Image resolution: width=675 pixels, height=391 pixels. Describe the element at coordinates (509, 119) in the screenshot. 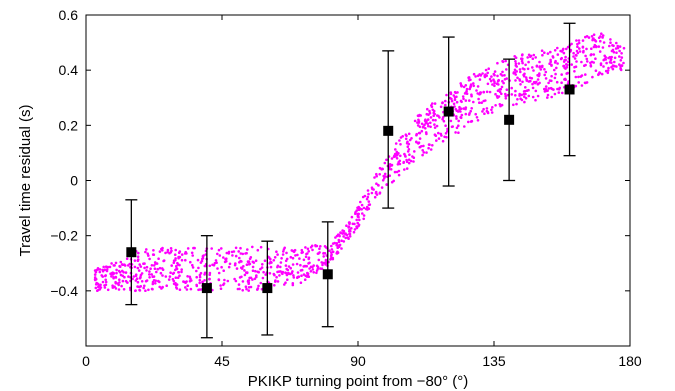

I see `mean-marker` at that location.